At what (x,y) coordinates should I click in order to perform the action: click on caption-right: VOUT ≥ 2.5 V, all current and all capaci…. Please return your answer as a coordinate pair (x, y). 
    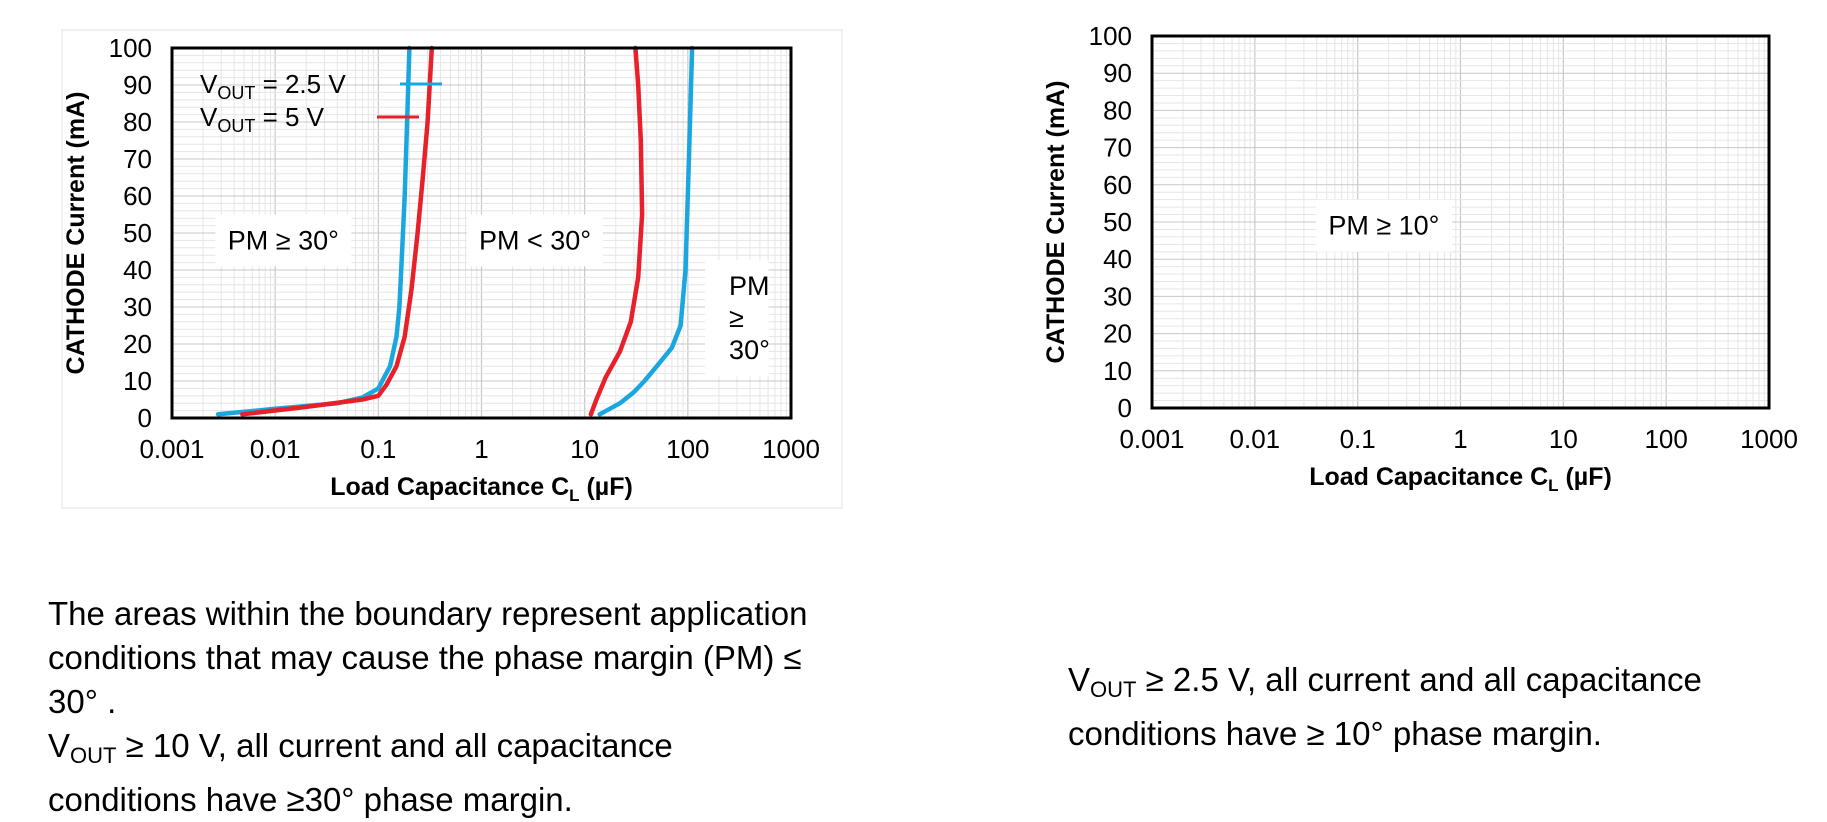
    Looking at the image, I should click on (1385, 707).